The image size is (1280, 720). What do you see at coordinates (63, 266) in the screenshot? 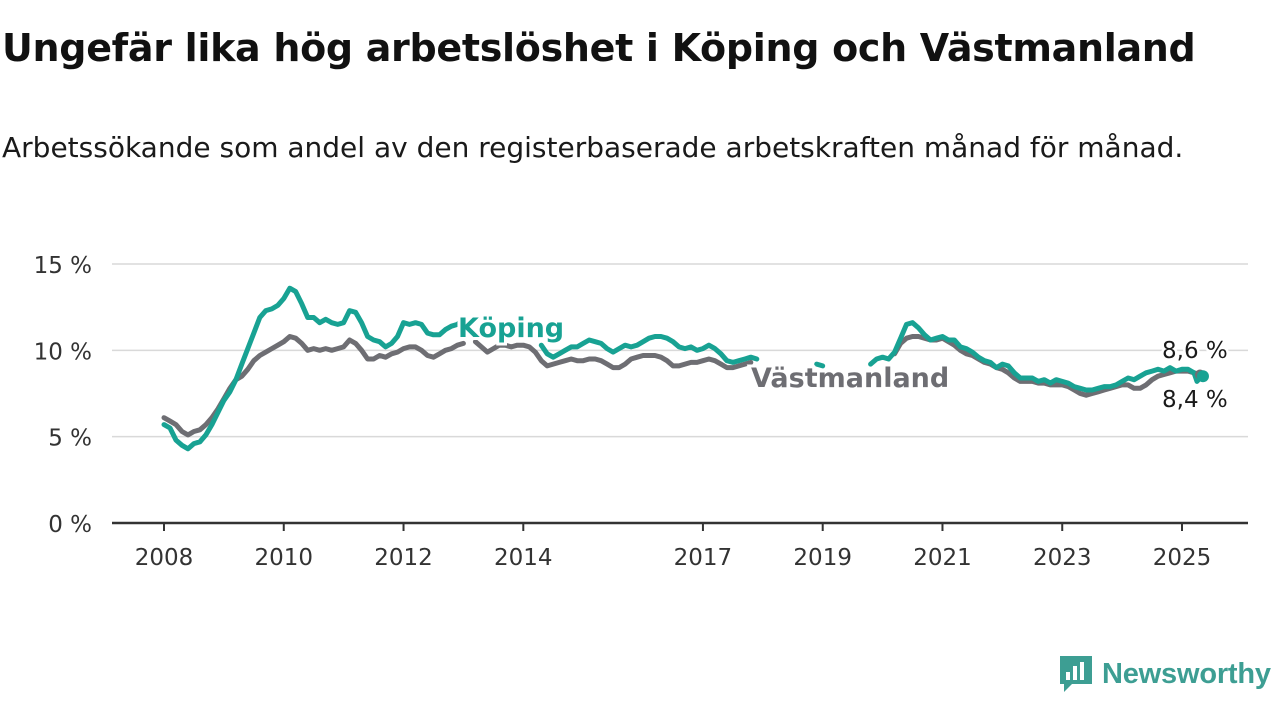
I see `y-tick-label: 15 %` at bounding box center [63, 266].